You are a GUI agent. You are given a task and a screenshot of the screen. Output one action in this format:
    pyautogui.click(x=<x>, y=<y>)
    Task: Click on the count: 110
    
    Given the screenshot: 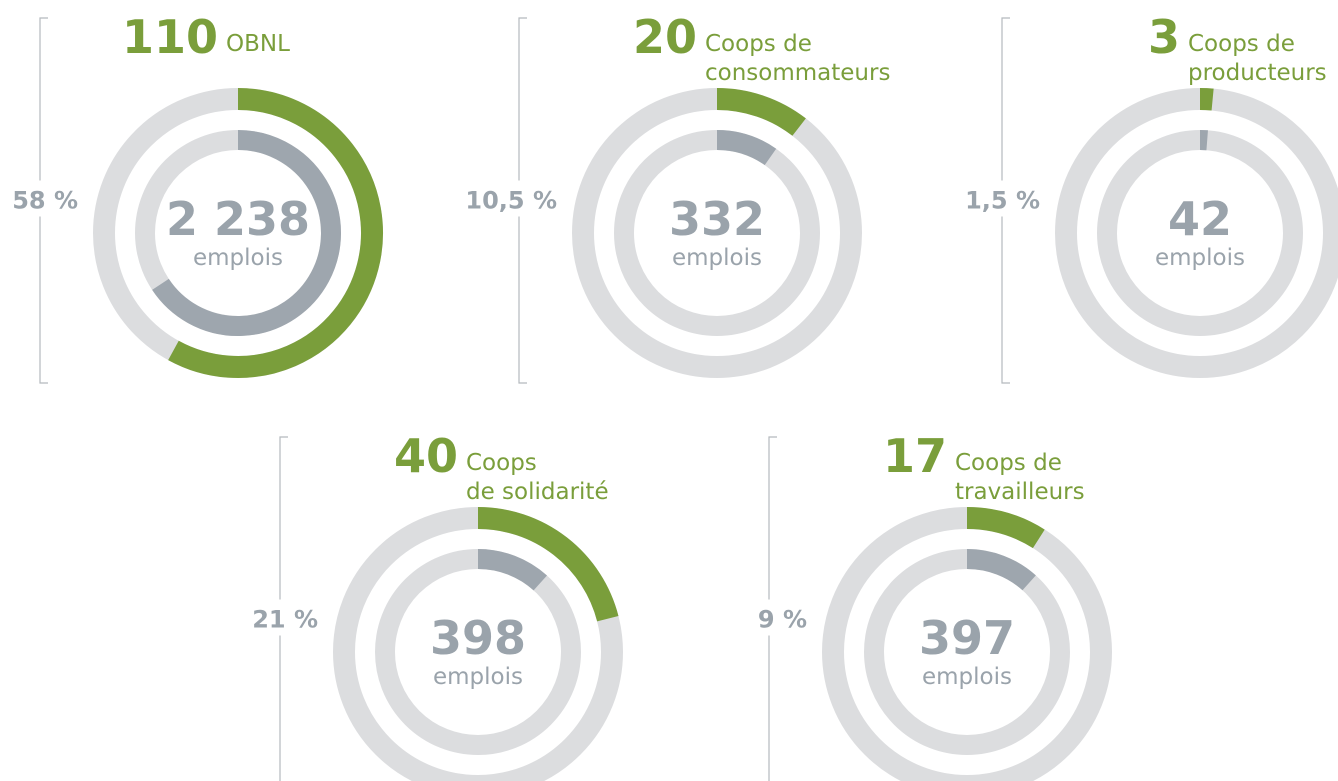 What is the action you would take?
    pyautogui.click(x=170, y=37)
    